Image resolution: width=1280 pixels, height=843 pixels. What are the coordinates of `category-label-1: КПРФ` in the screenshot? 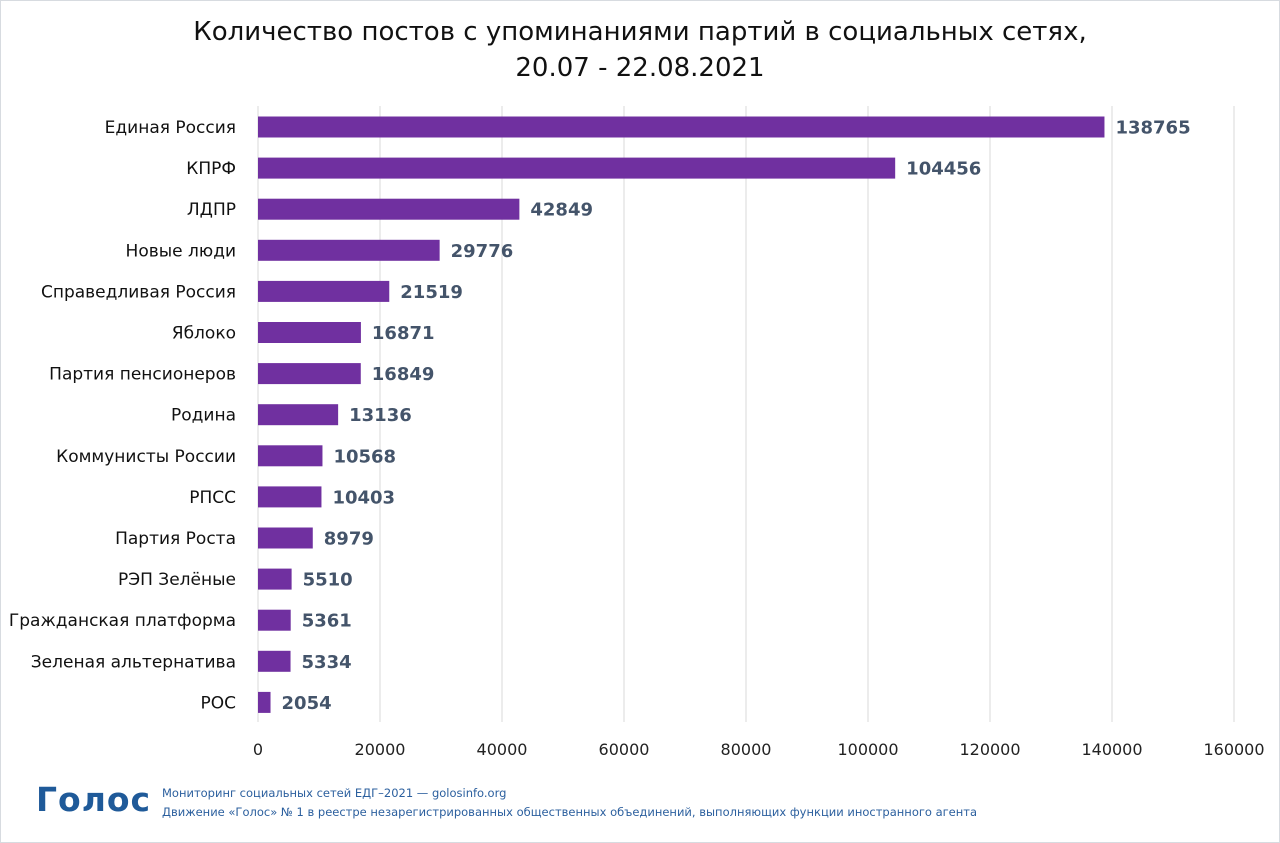 It's located at (211, 169).